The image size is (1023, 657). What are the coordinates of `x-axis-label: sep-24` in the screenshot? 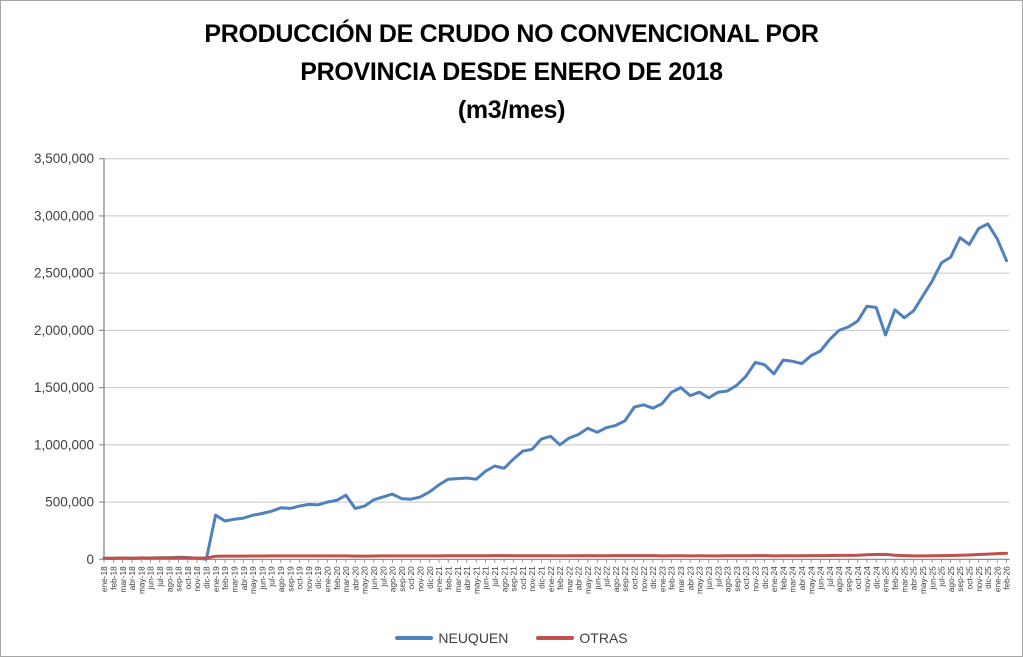 It's located at (849, 579).